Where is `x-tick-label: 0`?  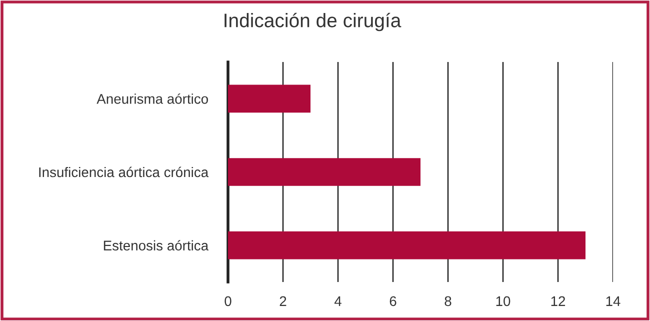
x-tick-label: 0 is located at coordinates (228, 301).